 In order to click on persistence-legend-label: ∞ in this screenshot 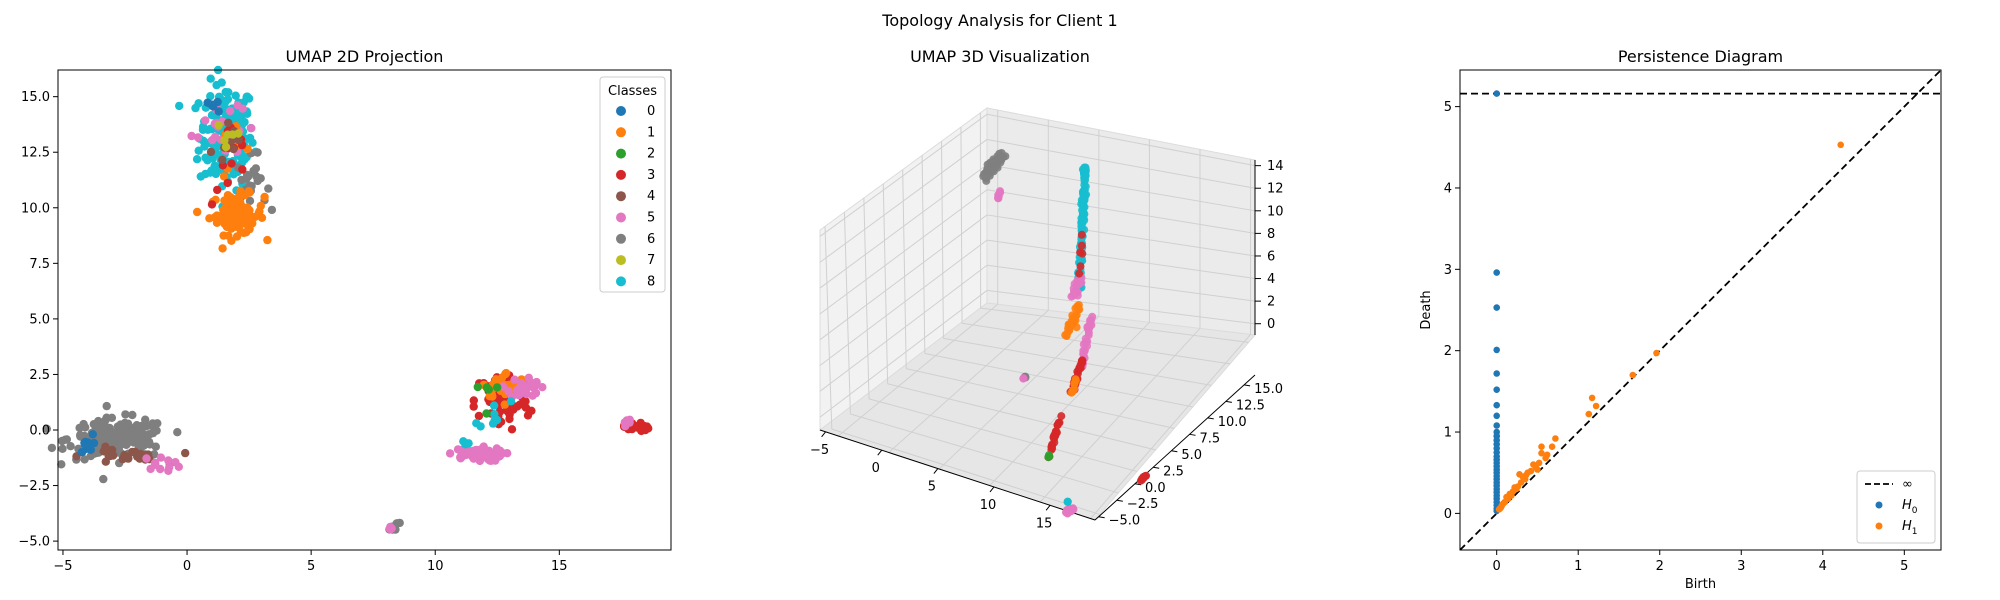, I will do `click(1907, 484)`.